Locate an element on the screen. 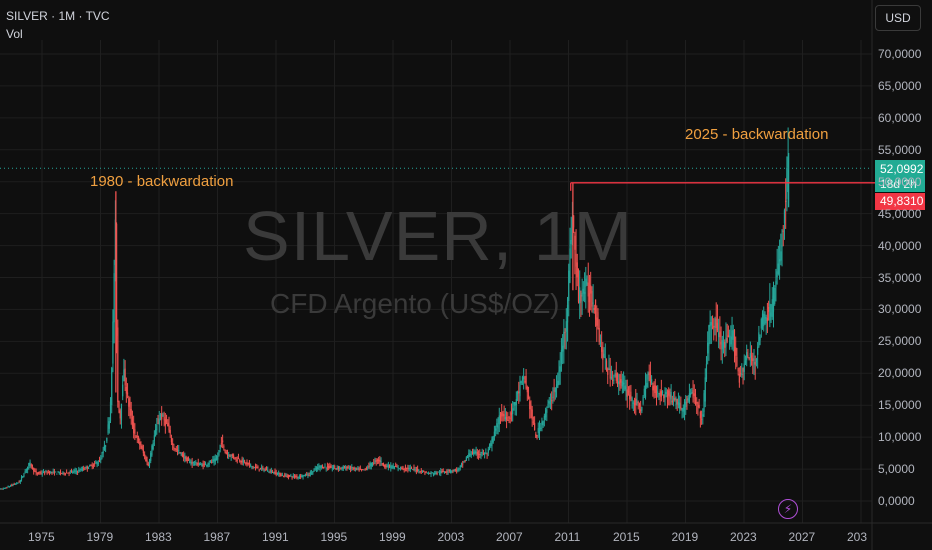  y-tick-label: 0,0000 is located at coordinates (896, 501).